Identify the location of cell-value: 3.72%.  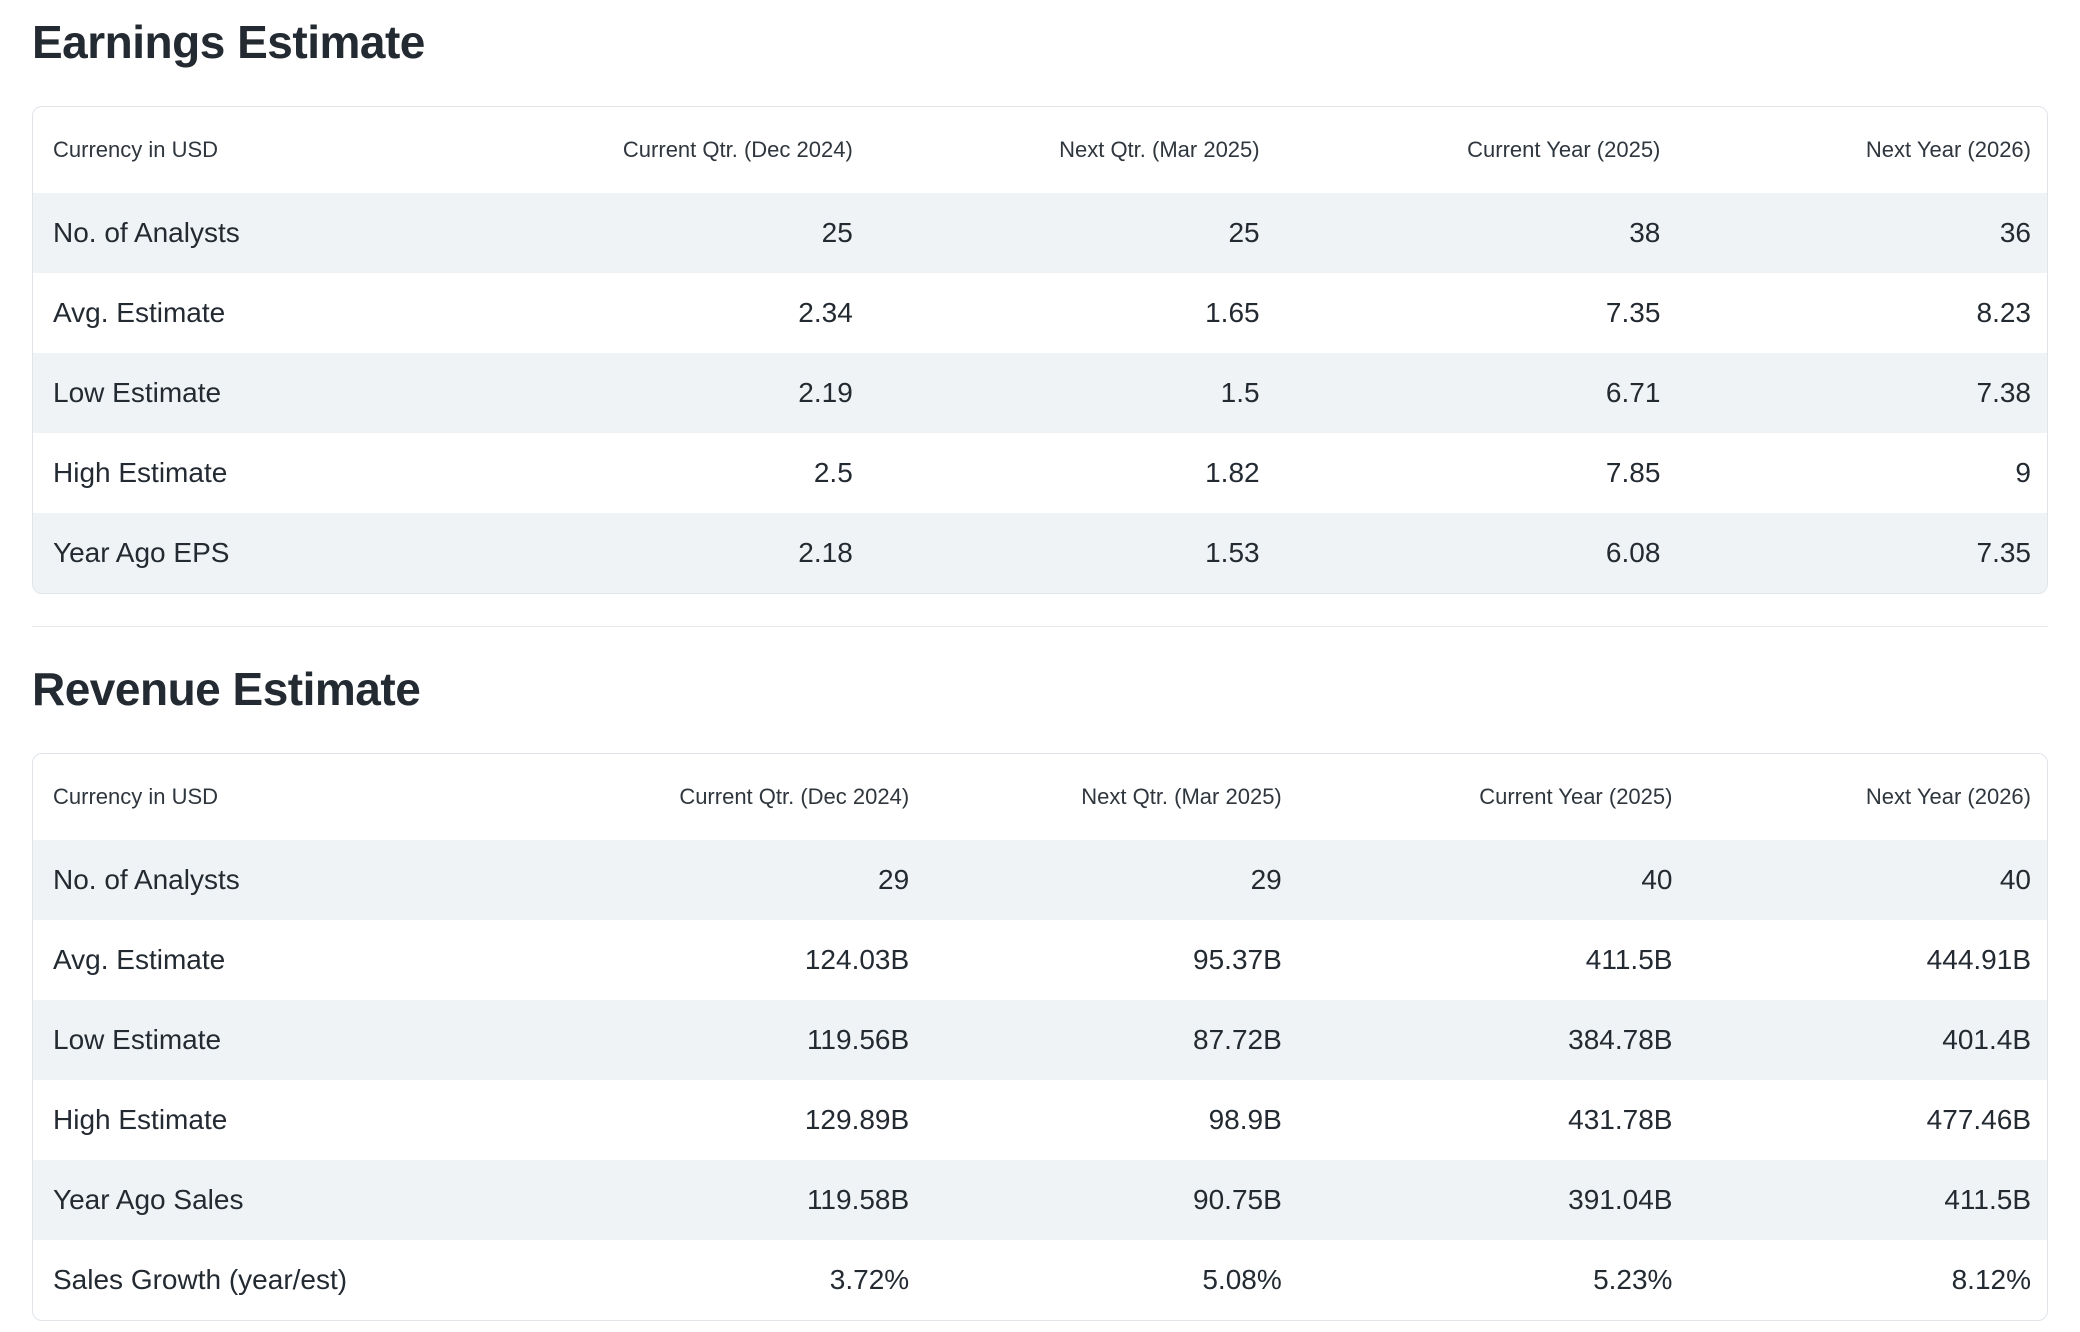
(869, 1279).